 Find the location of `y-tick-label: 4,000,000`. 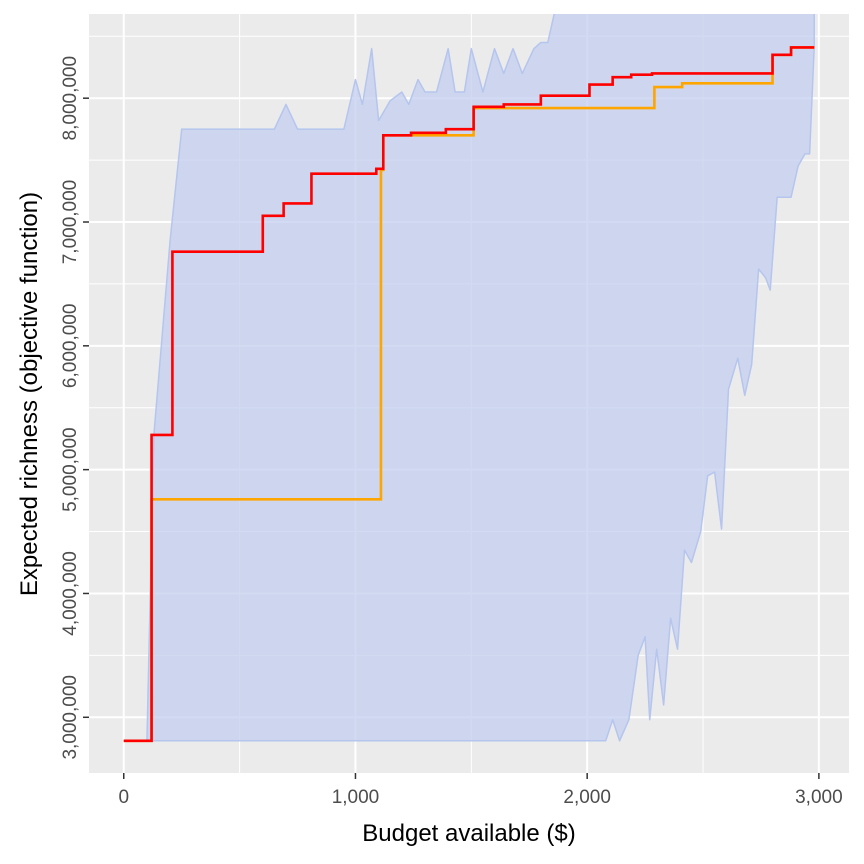

y-tick-label: 4,000,000 is located at coordinates (70, 593).